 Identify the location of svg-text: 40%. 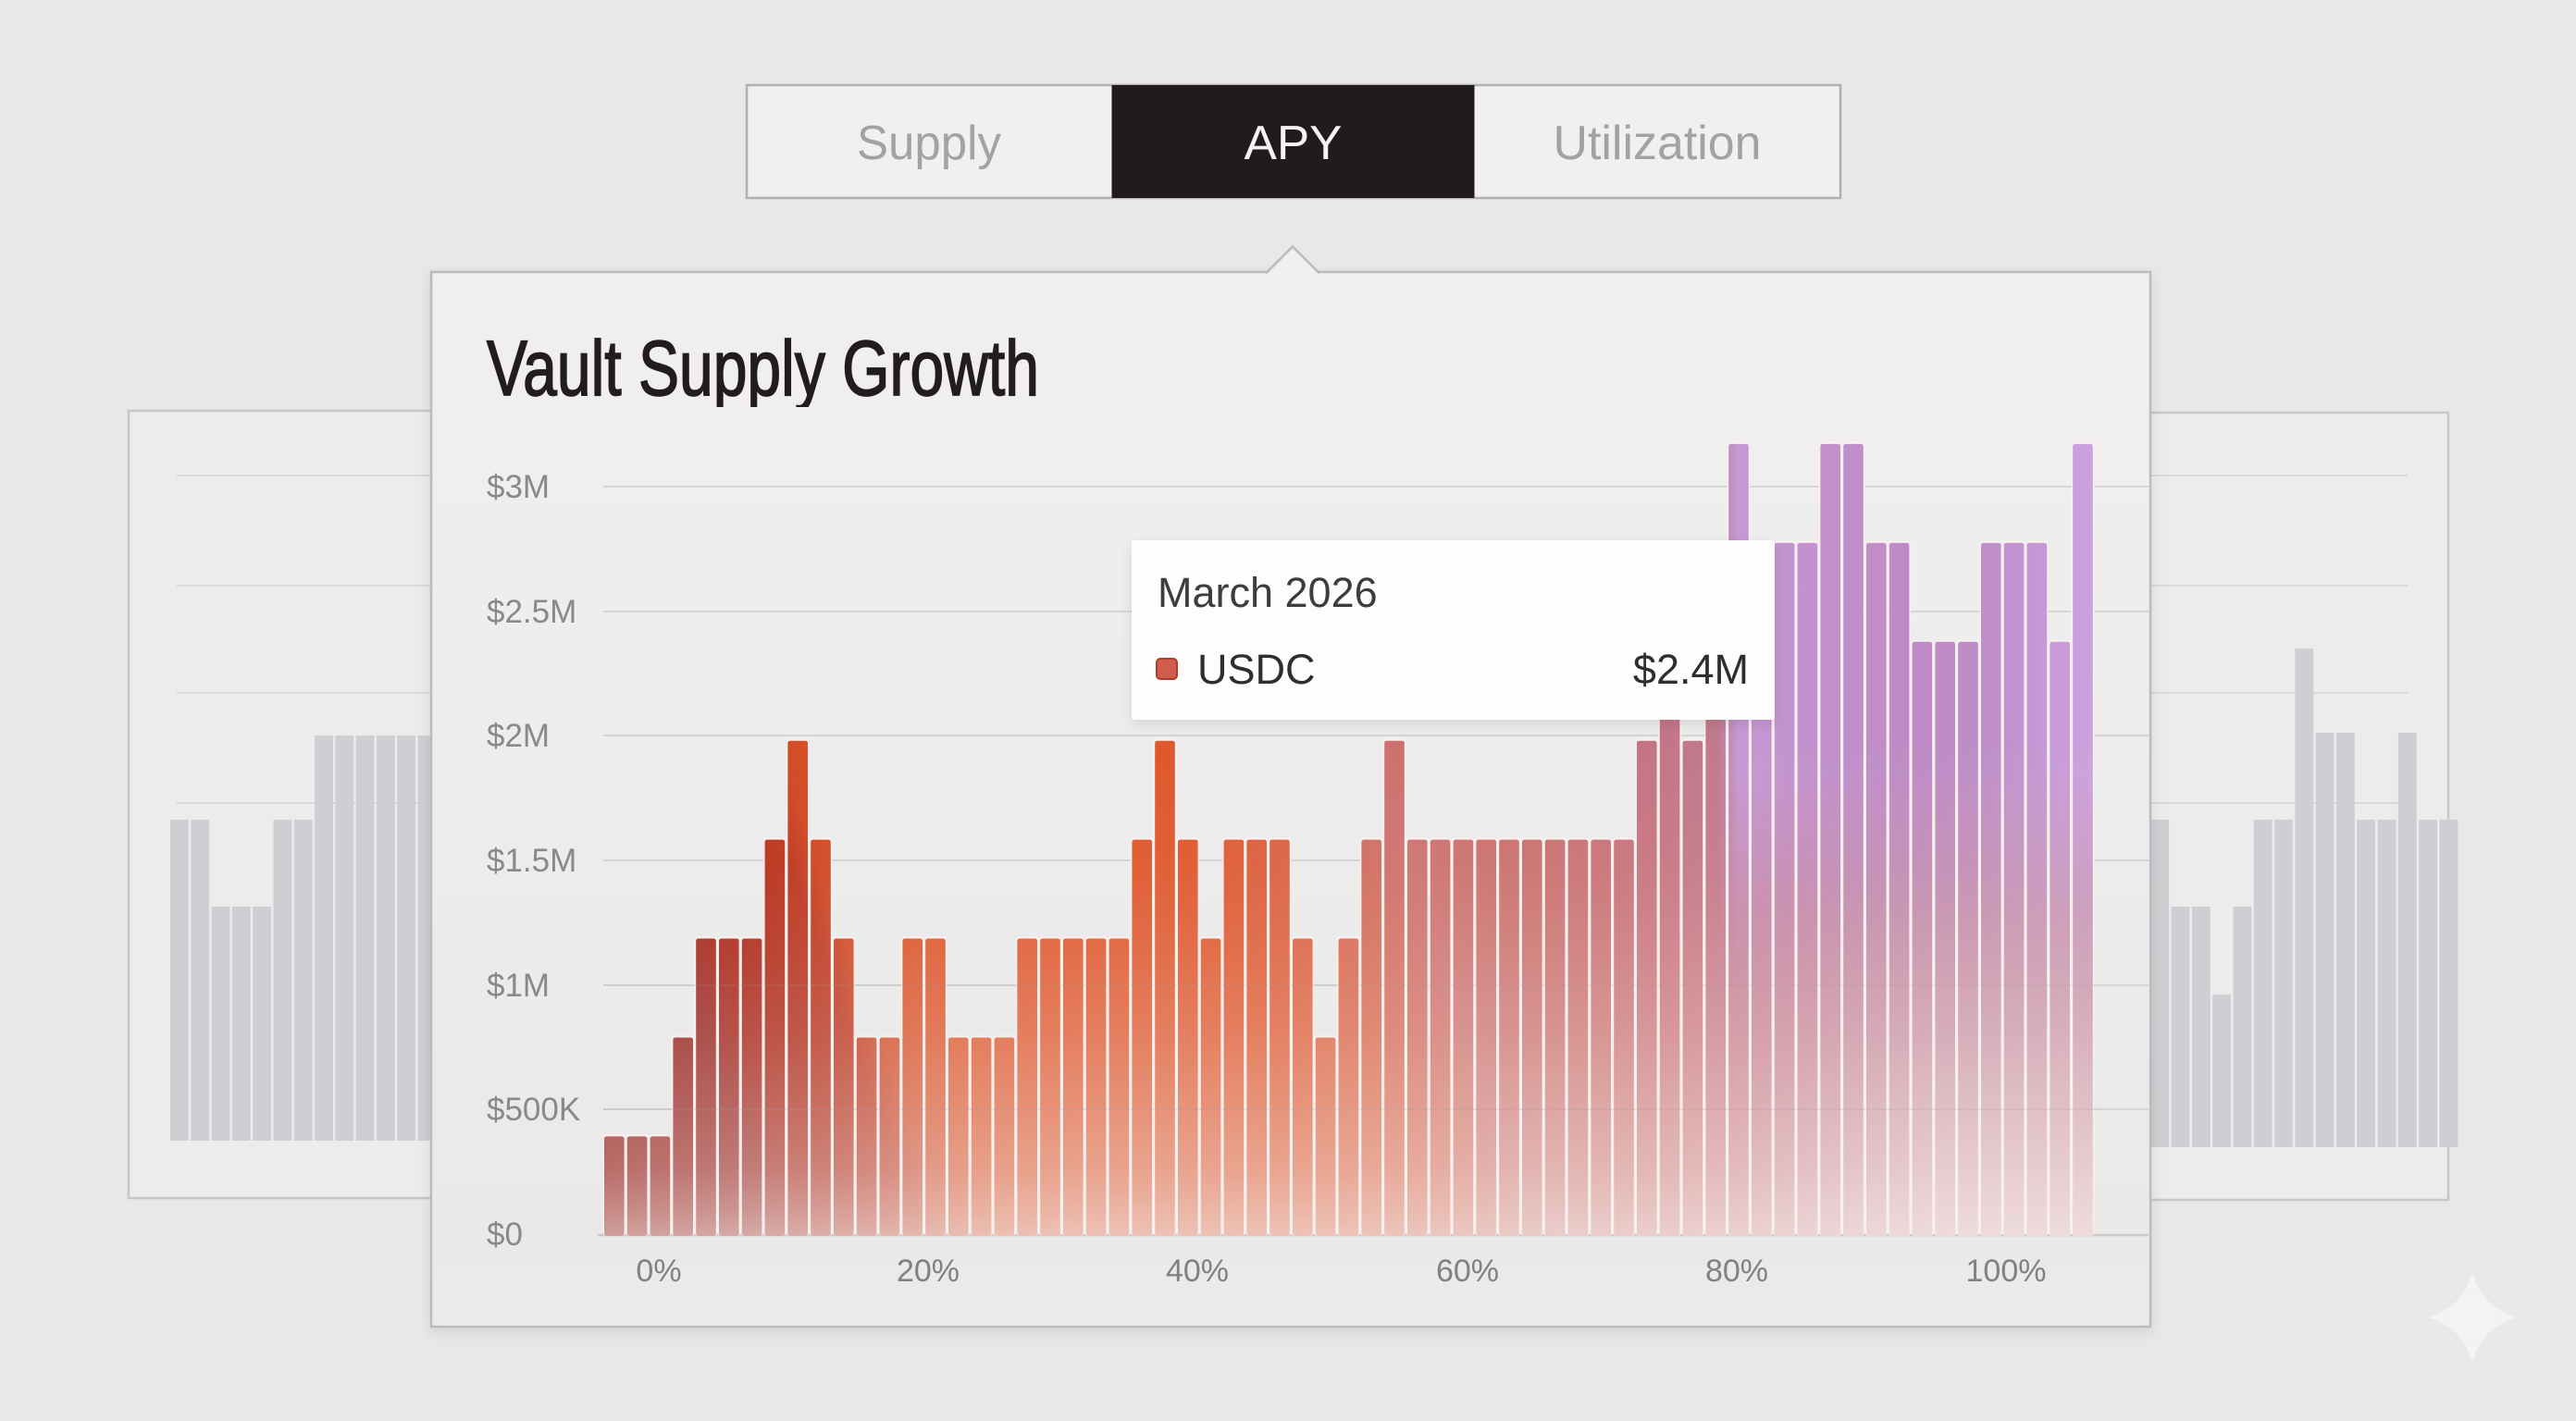
(1198, 1272).